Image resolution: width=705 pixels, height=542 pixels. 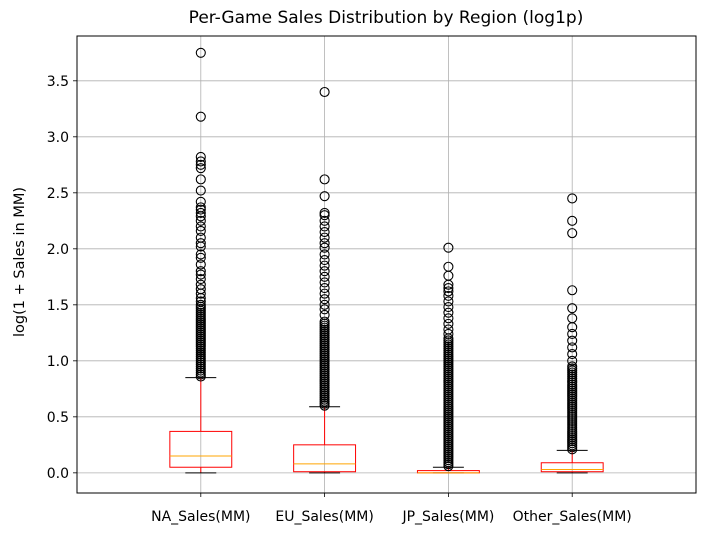 What do you see at coordinates (58, 82) in the screenshot?
I see `y-tick-label: 3.5` at bounding box center [58, 82].